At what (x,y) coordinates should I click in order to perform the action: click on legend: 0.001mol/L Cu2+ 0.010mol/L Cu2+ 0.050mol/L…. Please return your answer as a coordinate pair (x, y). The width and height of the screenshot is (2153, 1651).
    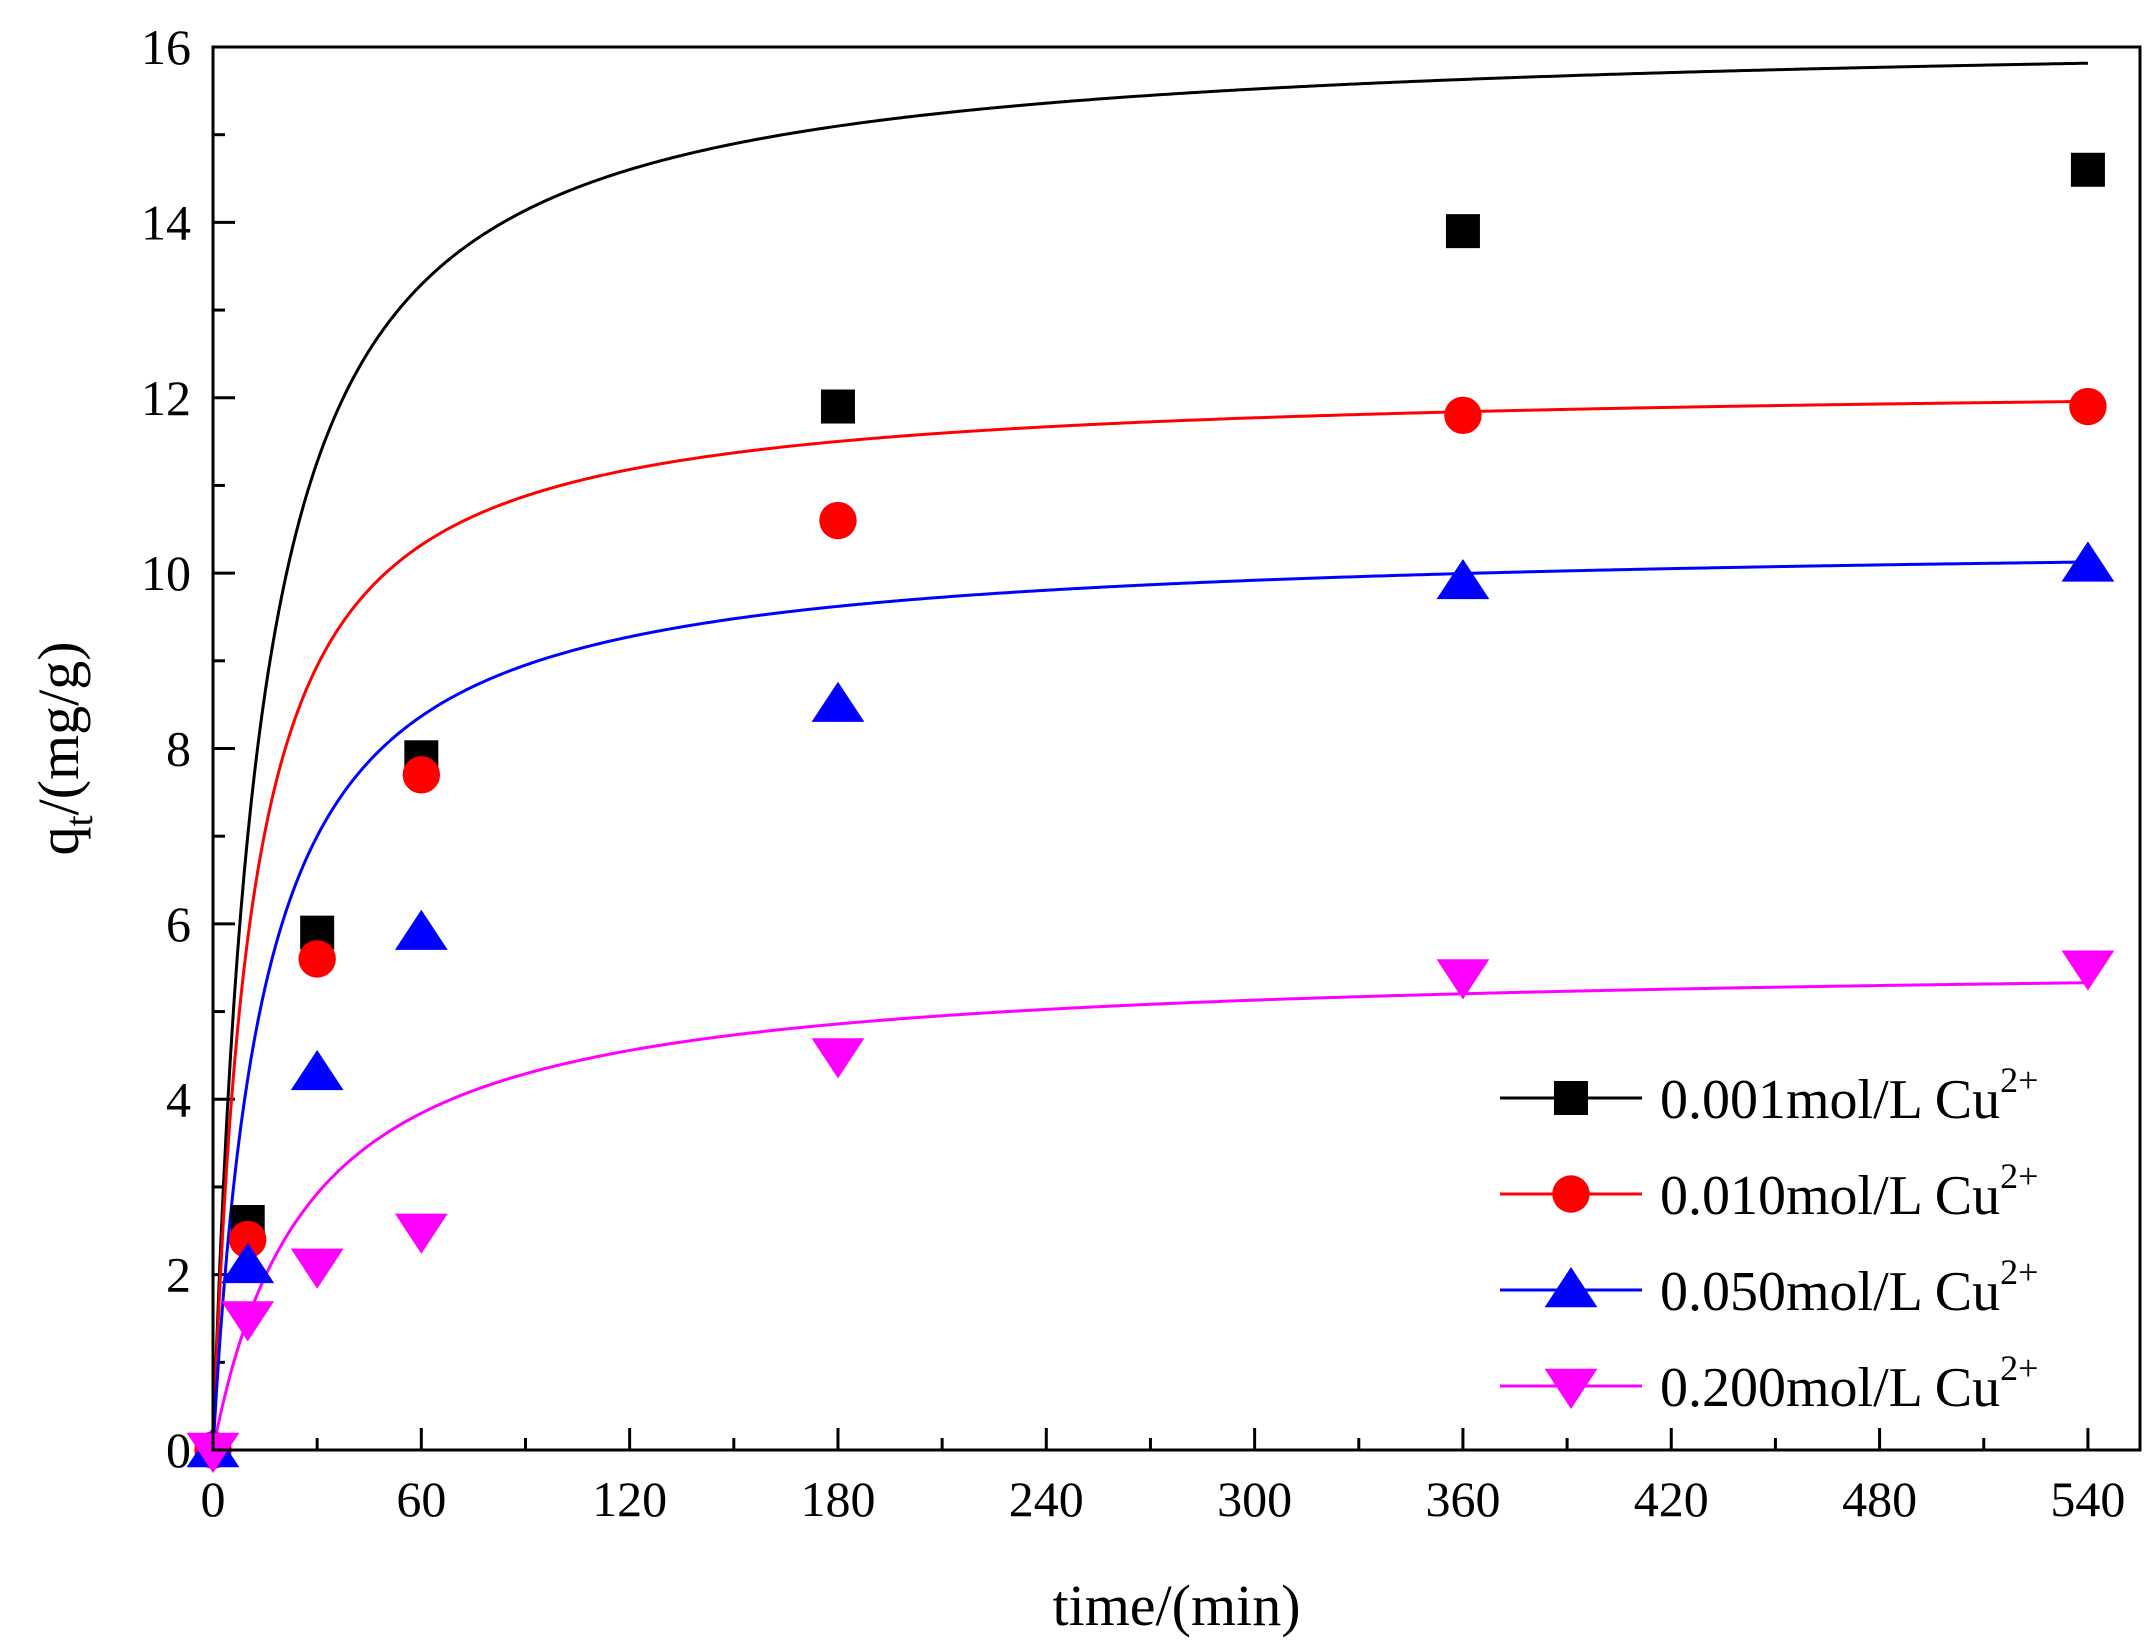
    Looking at the image, I should click on (1769, 1239).